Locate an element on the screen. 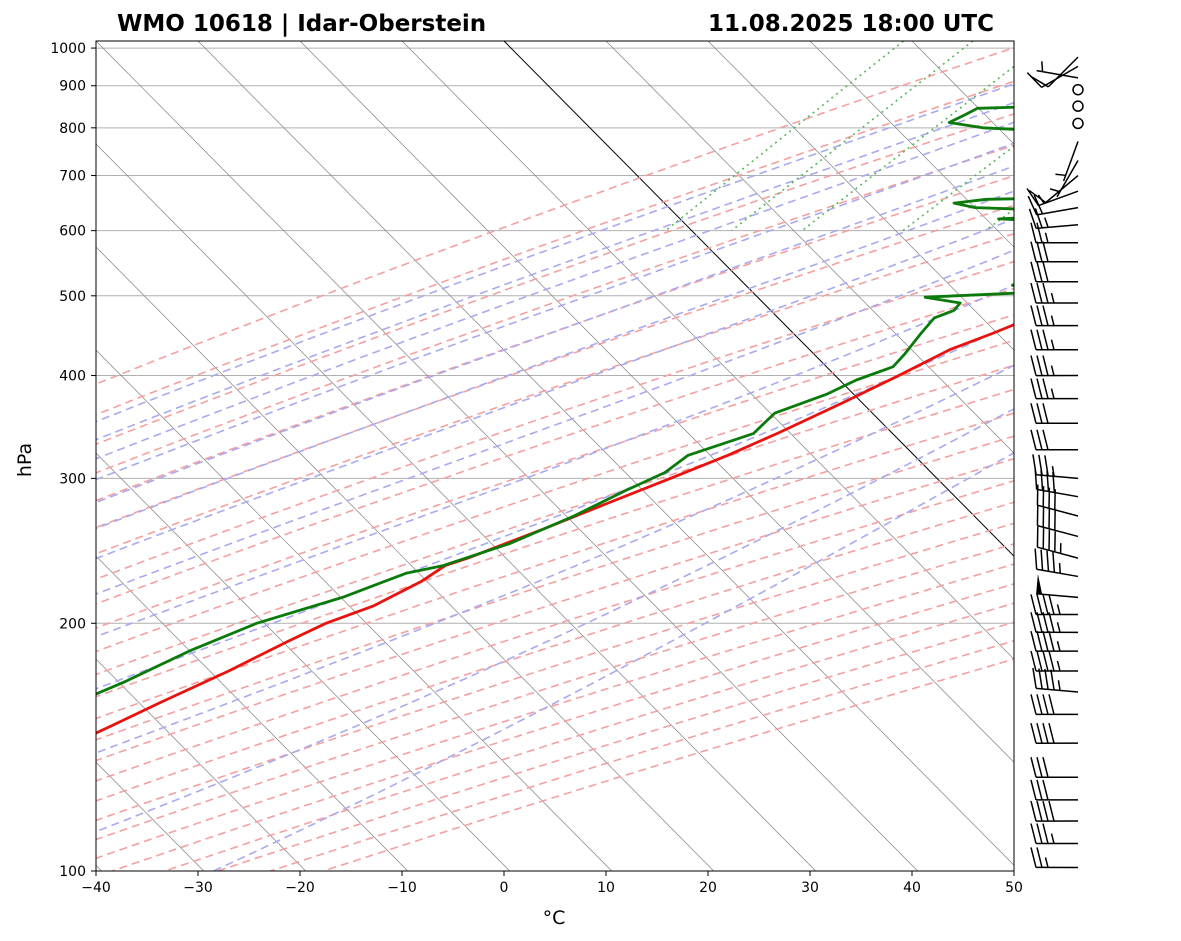 This screenshot has height=941, width=1181. x-tick-label: 20 is located at coordinates (708, 888).